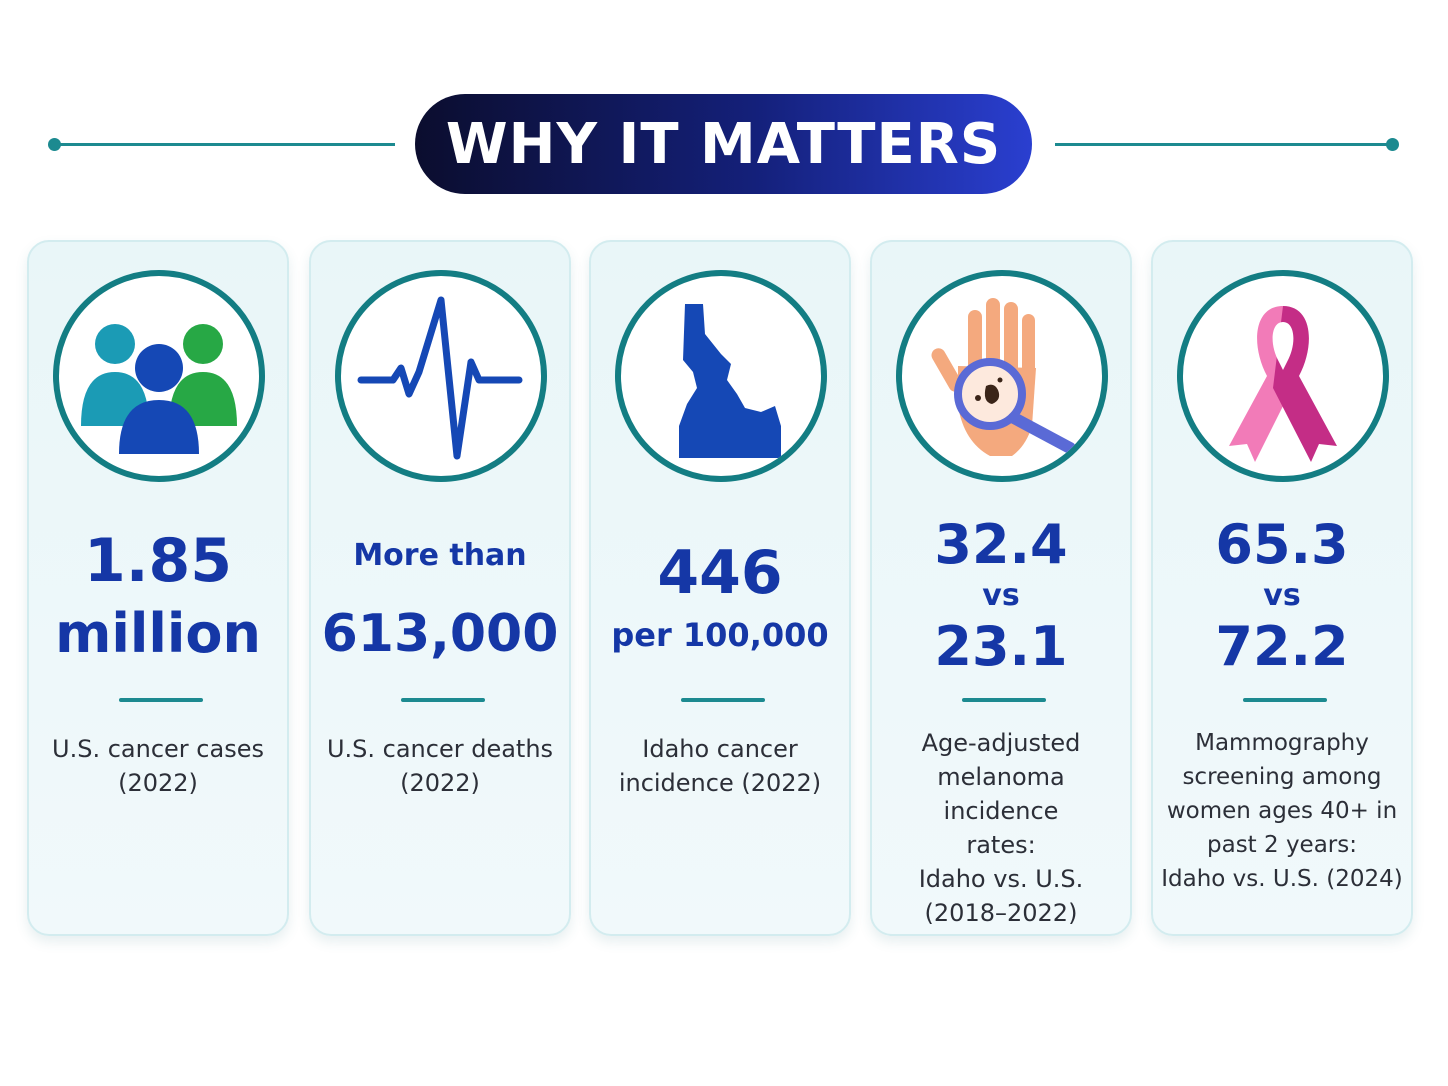  Describe the element at coordinates (1001, 845) in the screenshot. I see `caption-line: rates:` at that location.